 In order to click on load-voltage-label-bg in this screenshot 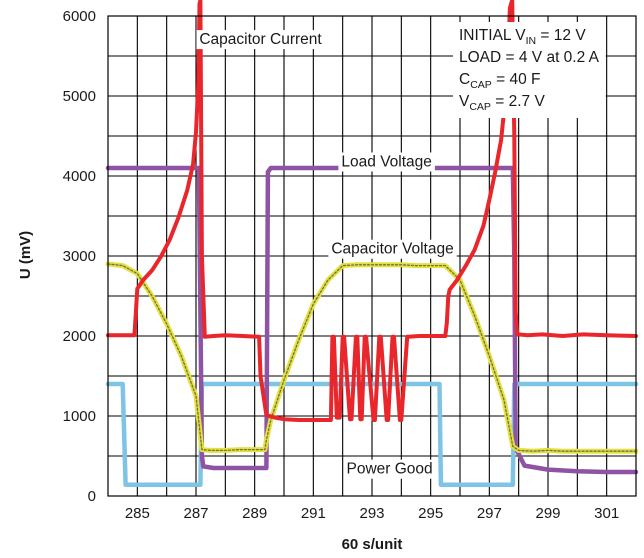, I will do `click(386, 162)`.